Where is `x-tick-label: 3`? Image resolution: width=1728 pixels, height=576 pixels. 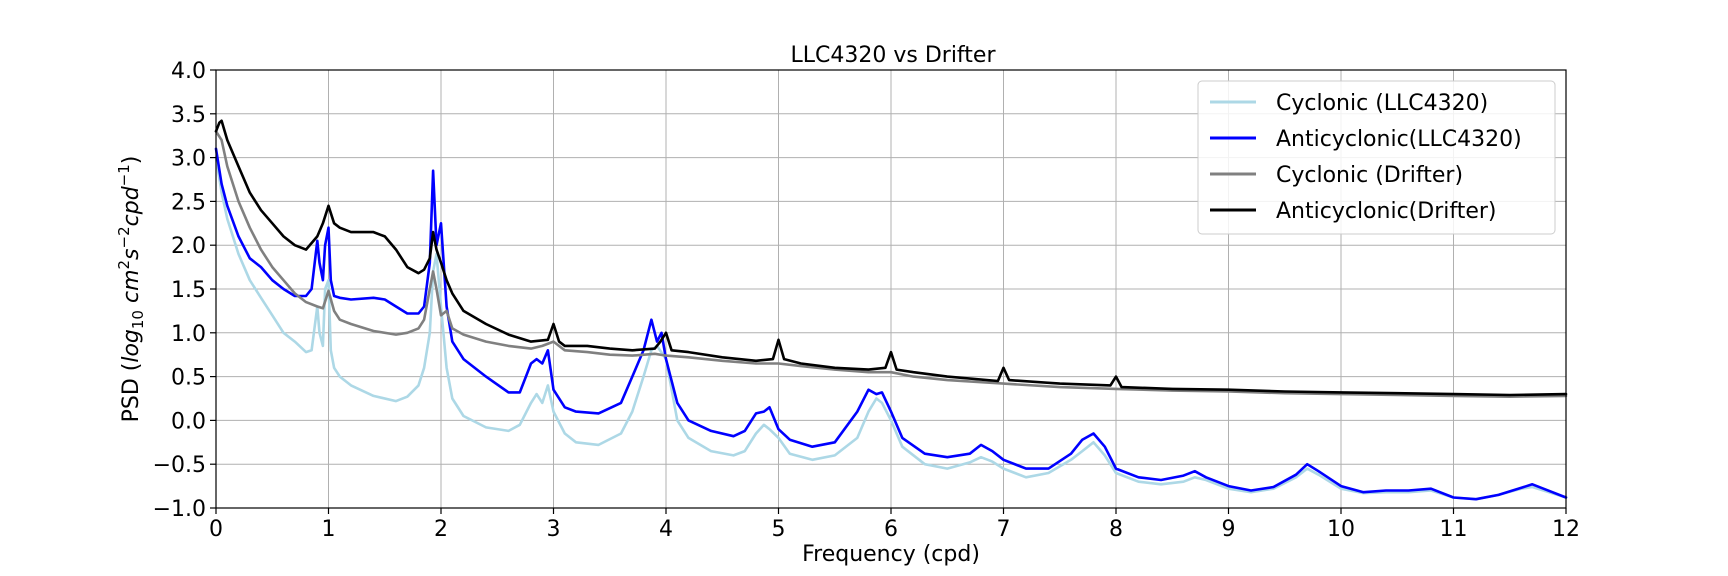
x-tick-label: 3 is located at coordinates (554, 529).